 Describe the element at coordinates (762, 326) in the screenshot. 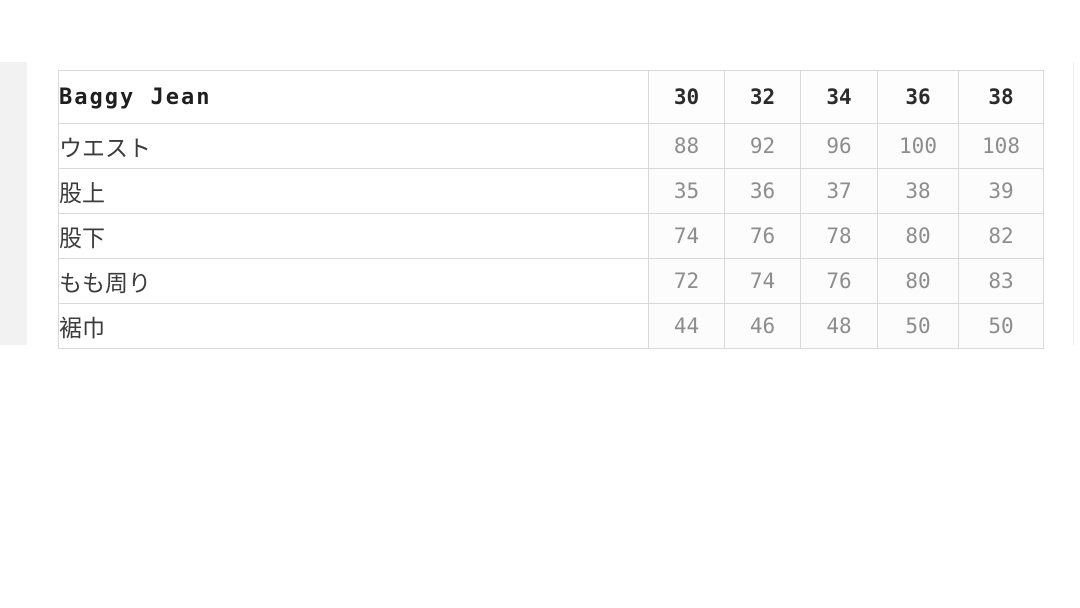

I see `cell-hem-32: 46` at that location.